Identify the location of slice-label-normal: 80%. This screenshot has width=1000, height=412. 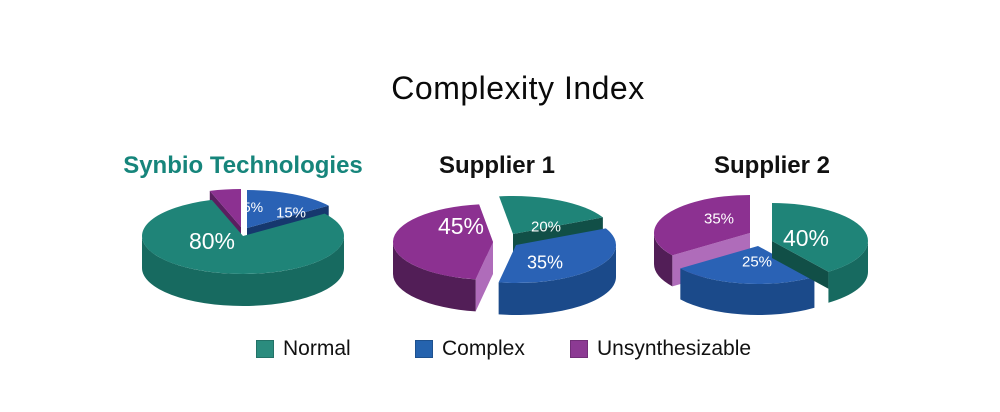
(212, 241).